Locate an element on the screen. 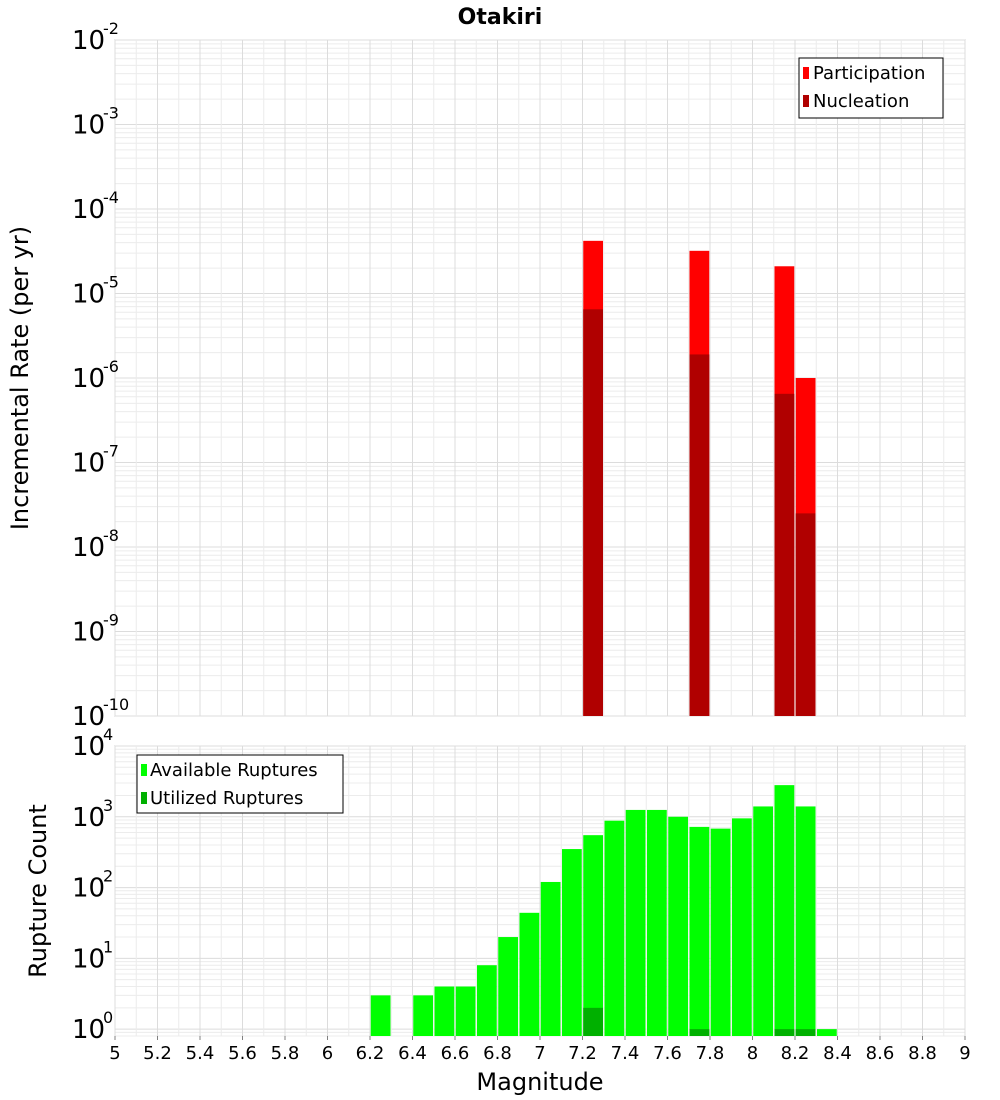  bottom-bars is located at coordinates (603, 910).